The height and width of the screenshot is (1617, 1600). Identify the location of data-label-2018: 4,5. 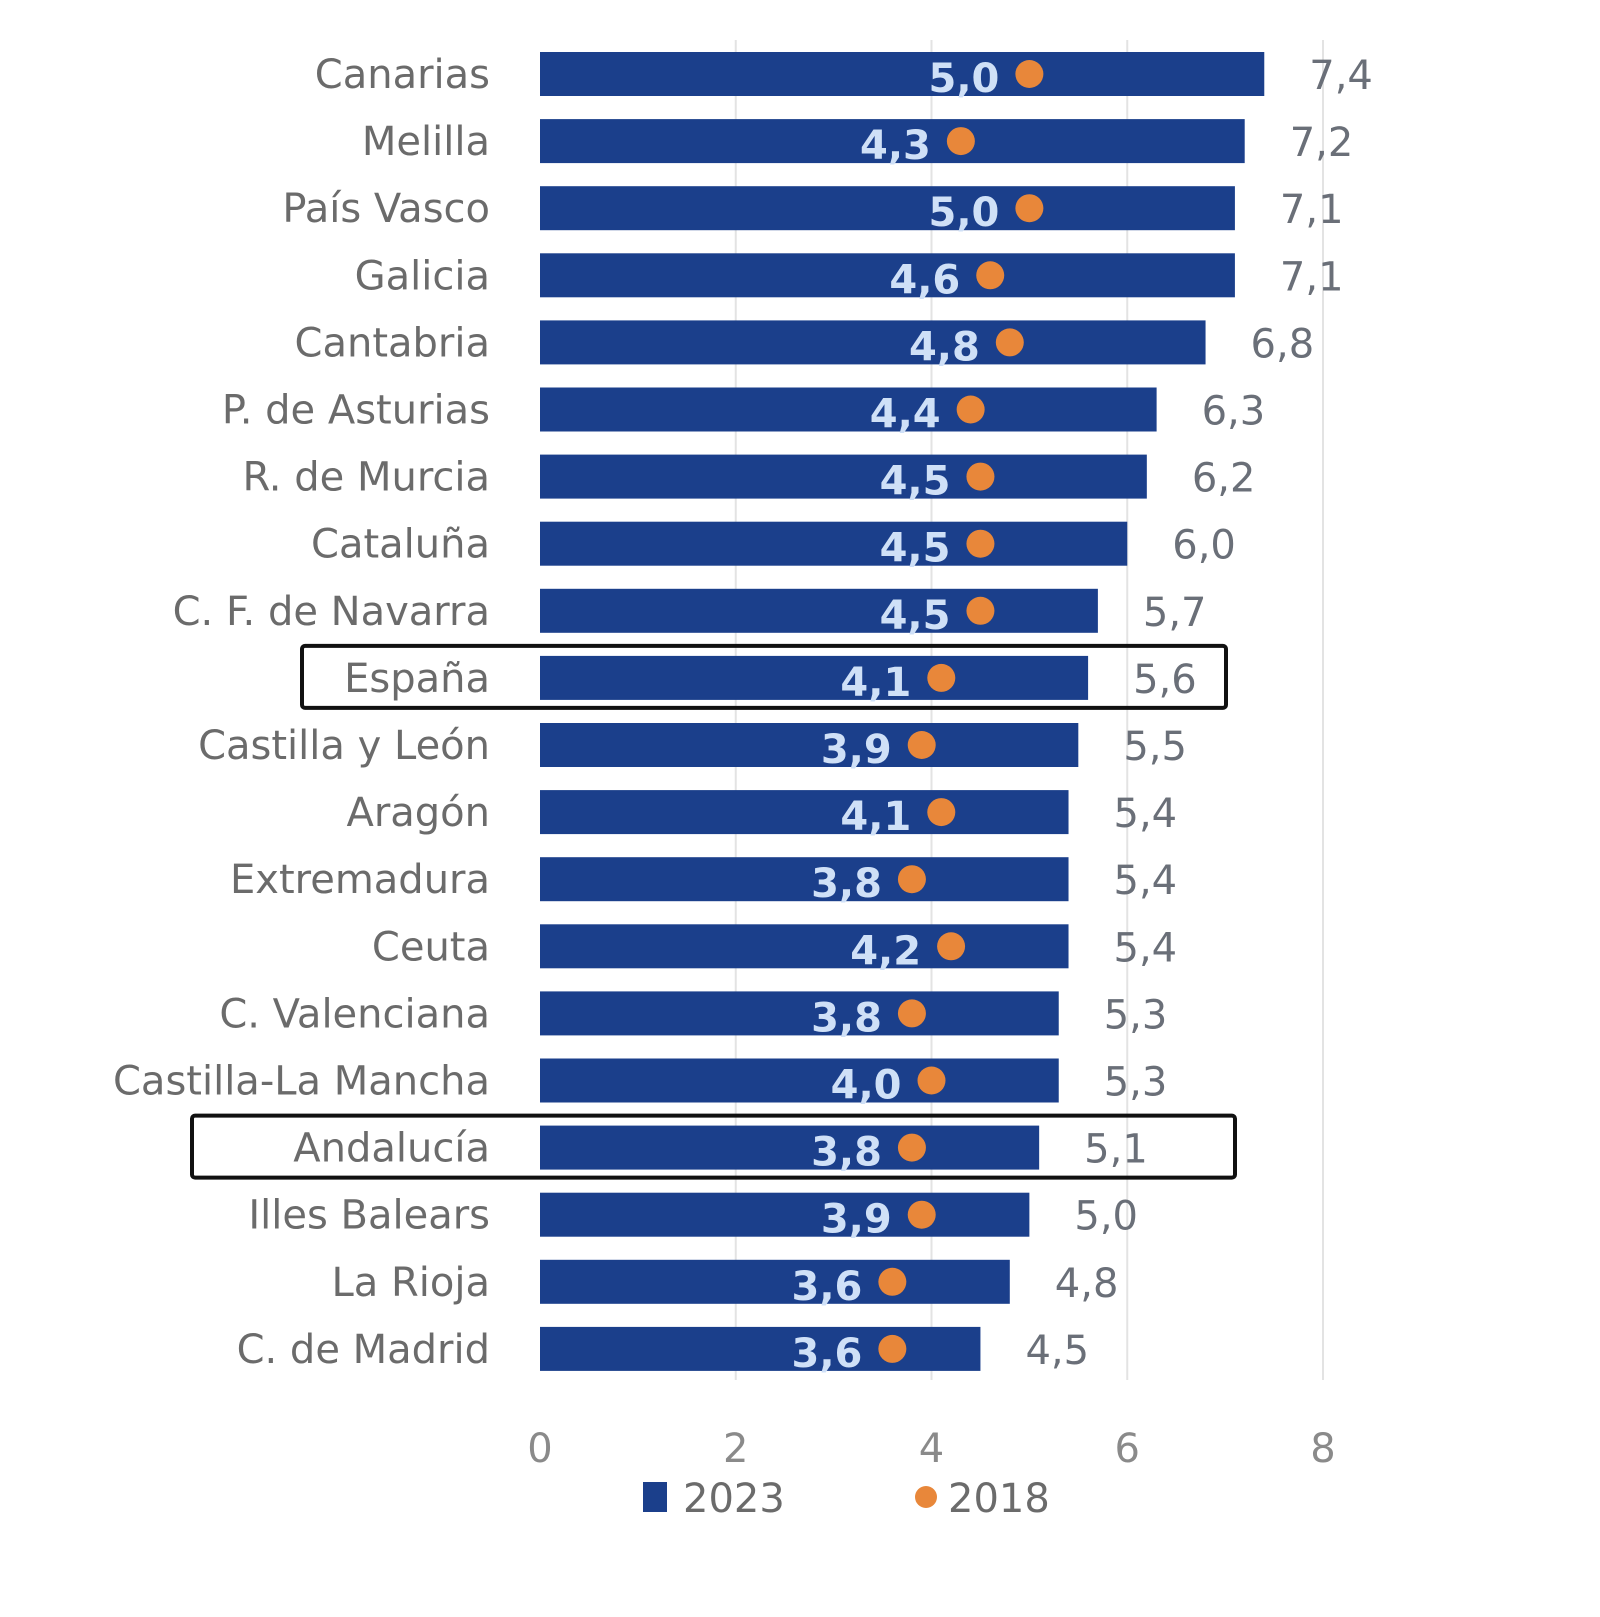
(915, 616).